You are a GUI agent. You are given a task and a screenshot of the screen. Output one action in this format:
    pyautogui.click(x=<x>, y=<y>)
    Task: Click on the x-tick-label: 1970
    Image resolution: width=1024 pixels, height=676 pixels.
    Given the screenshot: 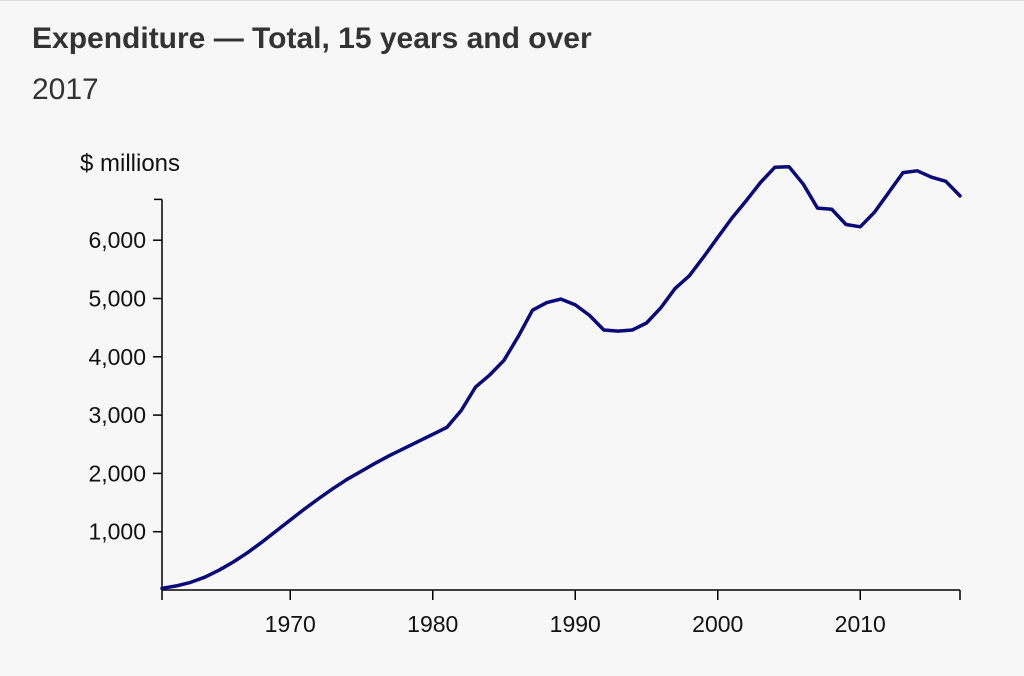 What is the action you would take?
    pyautogui.click(x=290, y=624)
    